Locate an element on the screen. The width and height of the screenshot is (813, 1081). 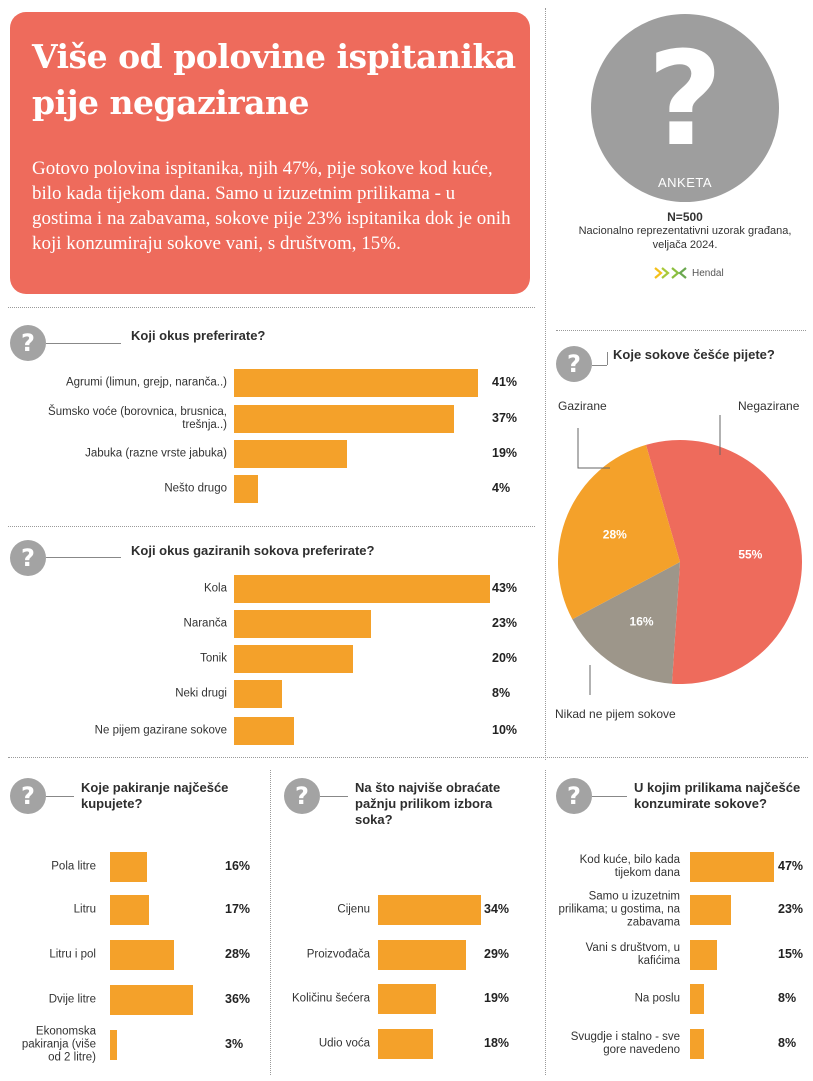
category-label: Neki drugi is located at coordinates (201, 693).